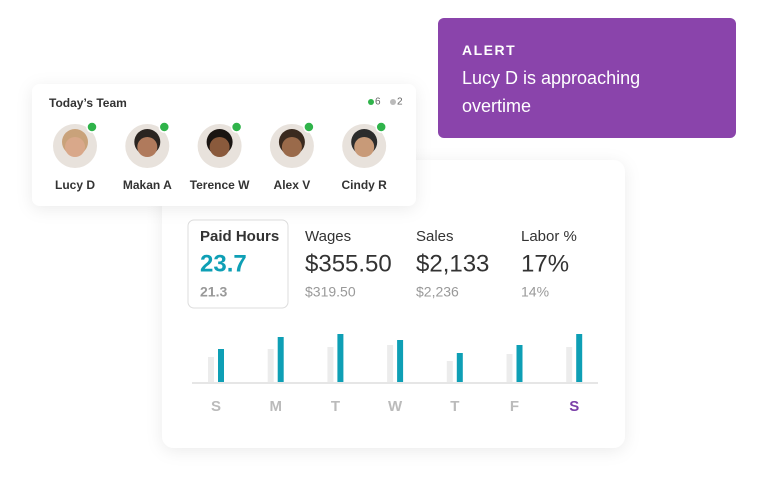 This screenshot has width=768, height=496. Describe the element at coordinates (330, 292) in the screenshot. I see `stat-previous: $319.50` at that location.